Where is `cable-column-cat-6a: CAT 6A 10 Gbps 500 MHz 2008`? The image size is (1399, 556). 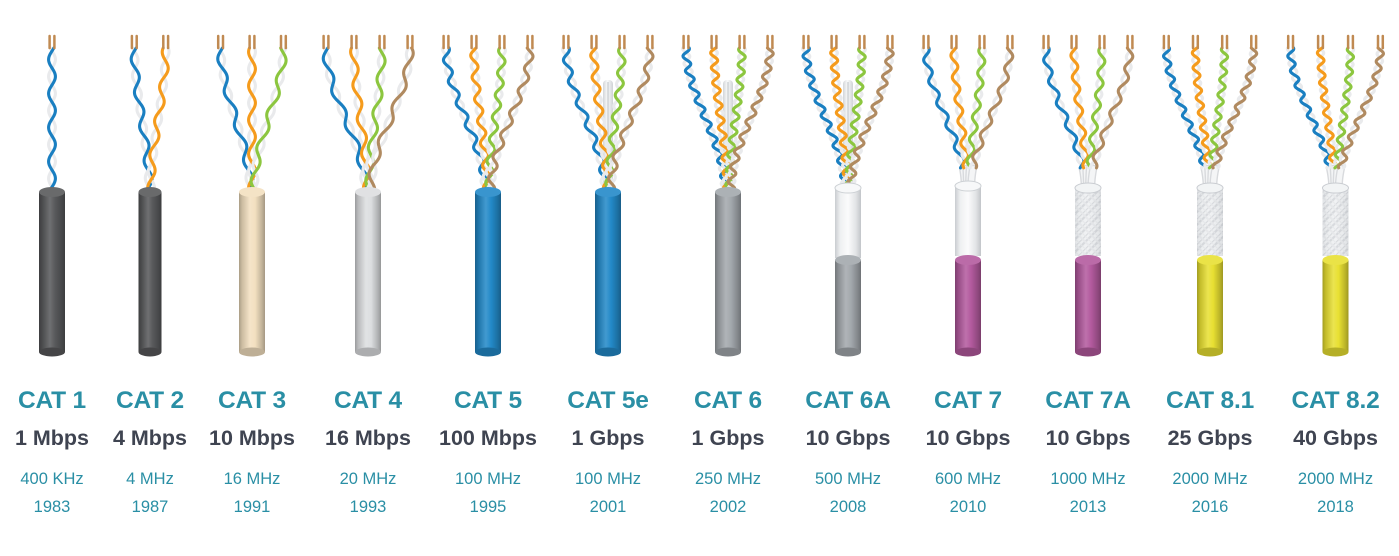 cable-column-cat-6a: CAT 6A 10 Gbps 500 MHz 2008 is located at coordinates (848, 278).